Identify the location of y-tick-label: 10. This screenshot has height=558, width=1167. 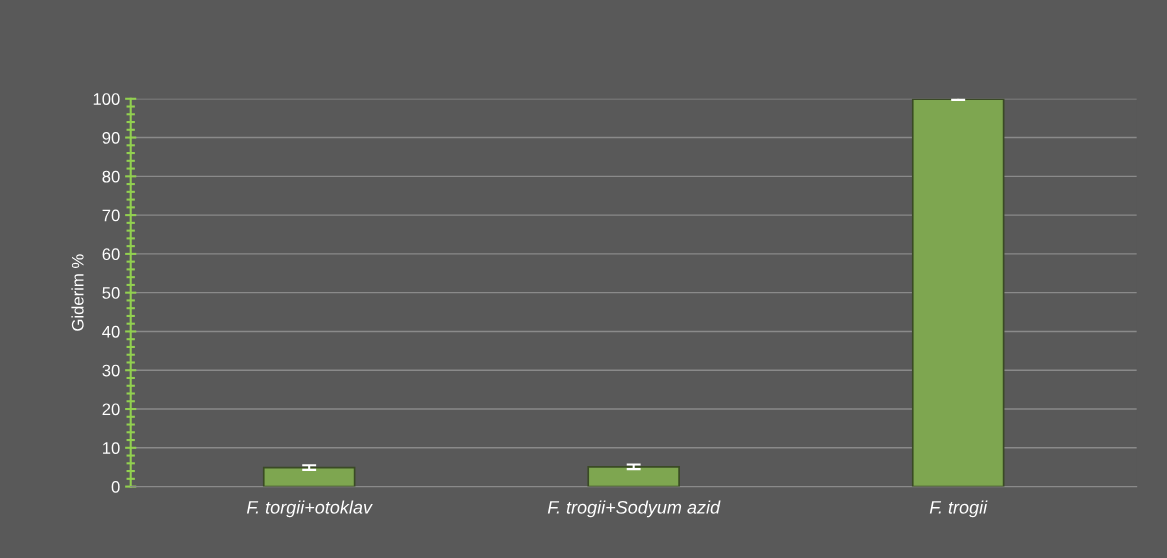
(111, 448).